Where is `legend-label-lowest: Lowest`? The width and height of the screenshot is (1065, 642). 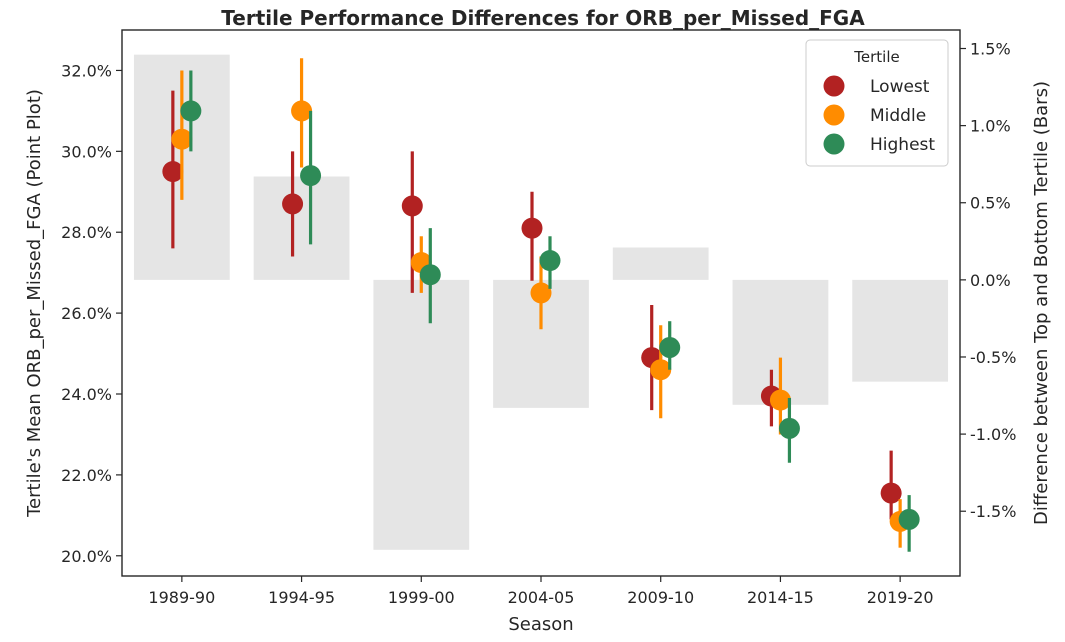
legend-label-lowest: Lowest is located at coordinates (900, 87).